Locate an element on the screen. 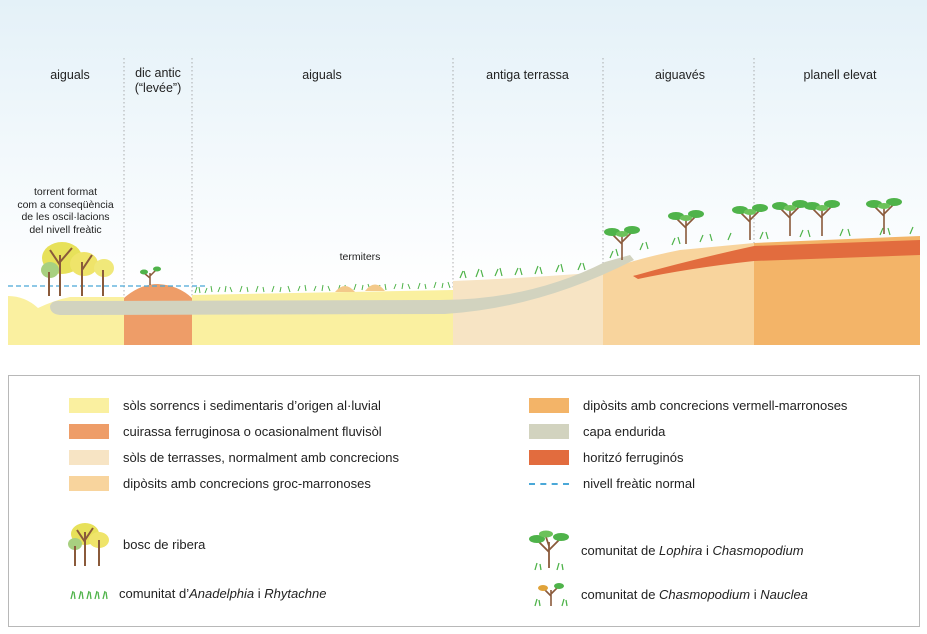 The height and width of the screenshot is (634, 927). legend-label-nauclea: comunitat de Chasmopodium i Nauclea is located at coordinates (694, 594).